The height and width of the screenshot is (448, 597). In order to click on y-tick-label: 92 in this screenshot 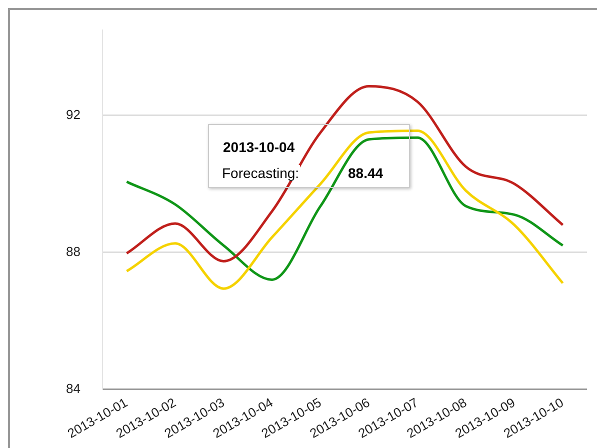, I will do `click(73, 114)`.